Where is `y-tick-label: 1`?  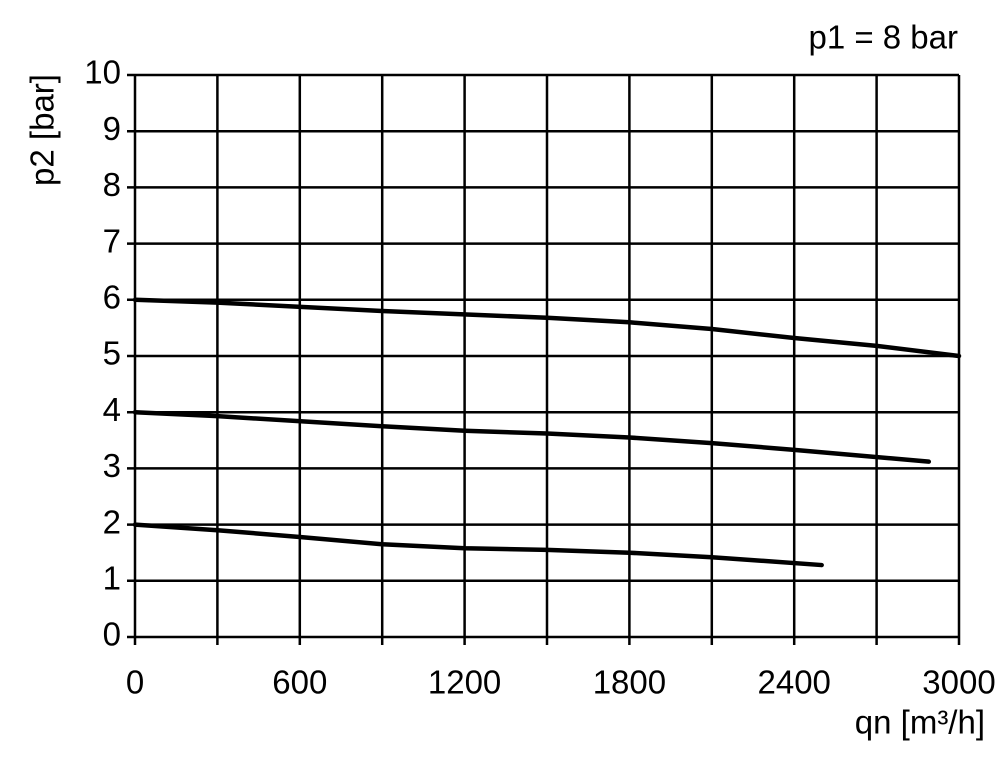
y-tick-label: 1 is located at coordinates (112, 578).